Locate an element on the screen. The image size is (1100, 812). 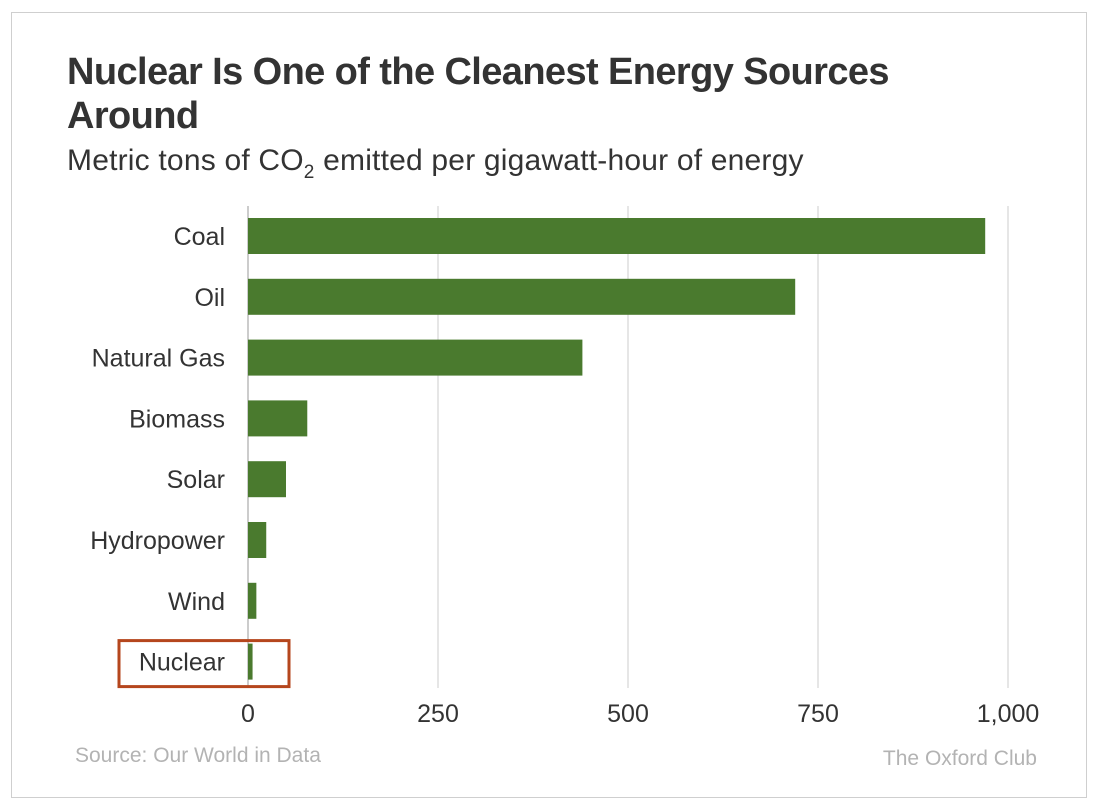
subtitle-subscript: 2 is located at coordinates (309, 172).